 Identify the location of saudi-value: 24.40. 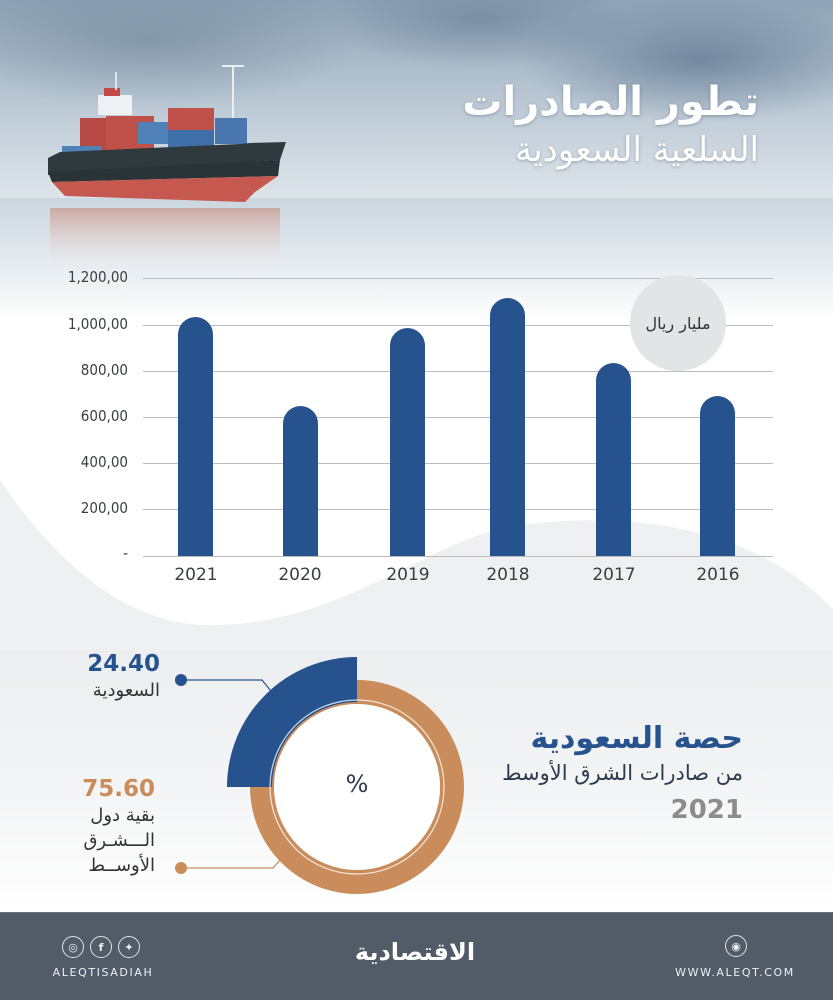
(123, 664).